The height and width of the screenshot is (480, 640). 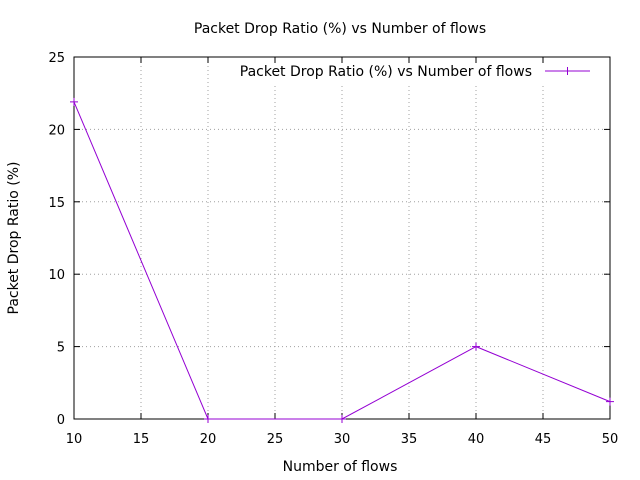 I want to click on x-tick-label: 50, so click(x=610, y=439).